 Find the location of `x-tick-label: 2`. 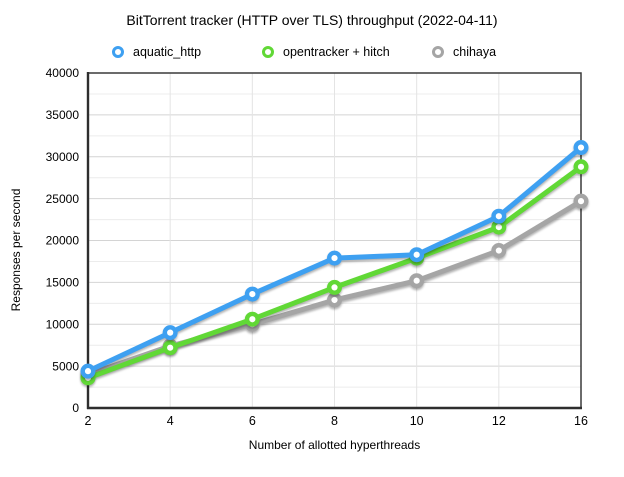

x-tick-label: 2 is located at coordinates (88, 421).